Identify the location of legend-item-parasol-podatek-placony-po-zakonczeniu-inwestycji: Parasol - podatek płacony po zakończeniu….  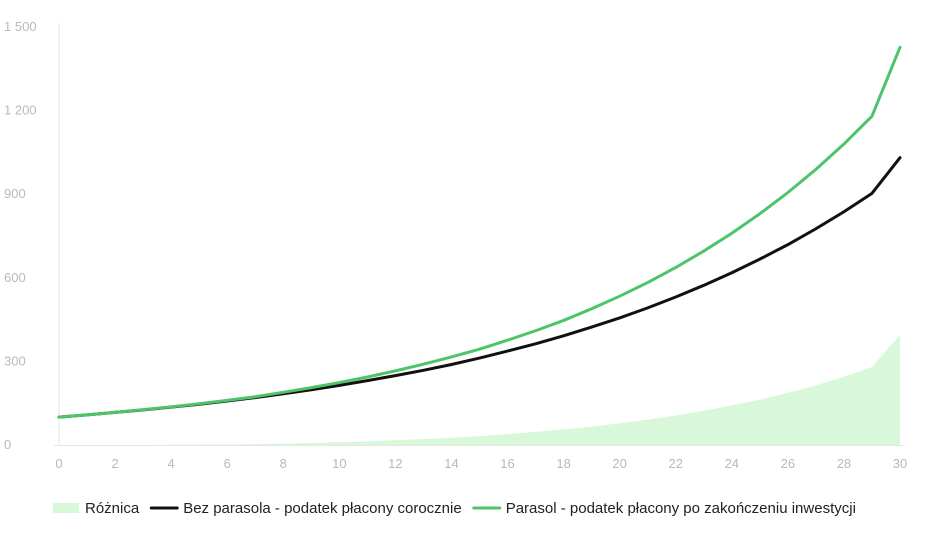
(664, 508).